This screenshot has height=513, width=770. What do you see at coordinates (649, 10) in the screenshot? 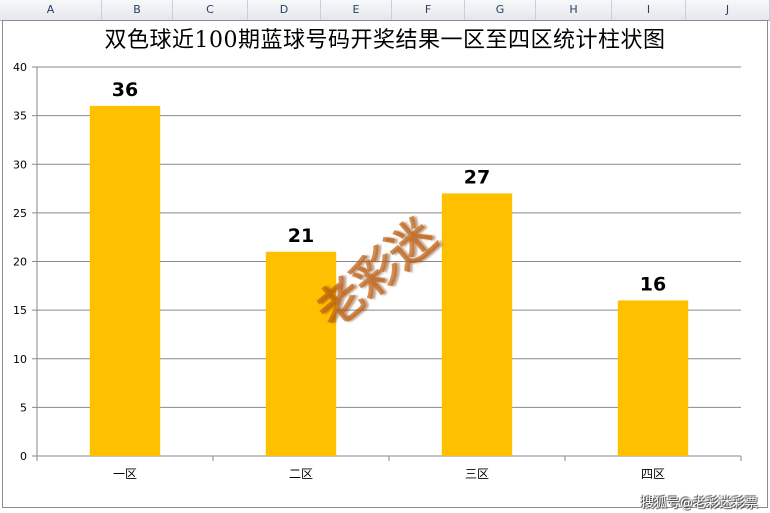
I see `column-header-i: I` at bounding box center [649, 10].